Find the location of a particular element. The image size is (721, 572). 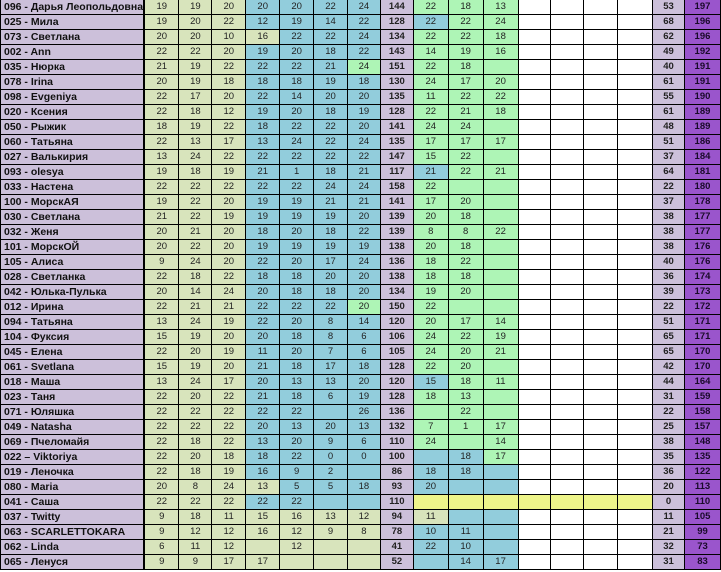

subtotal-cell: 61 is located at coordinates (668, 112).